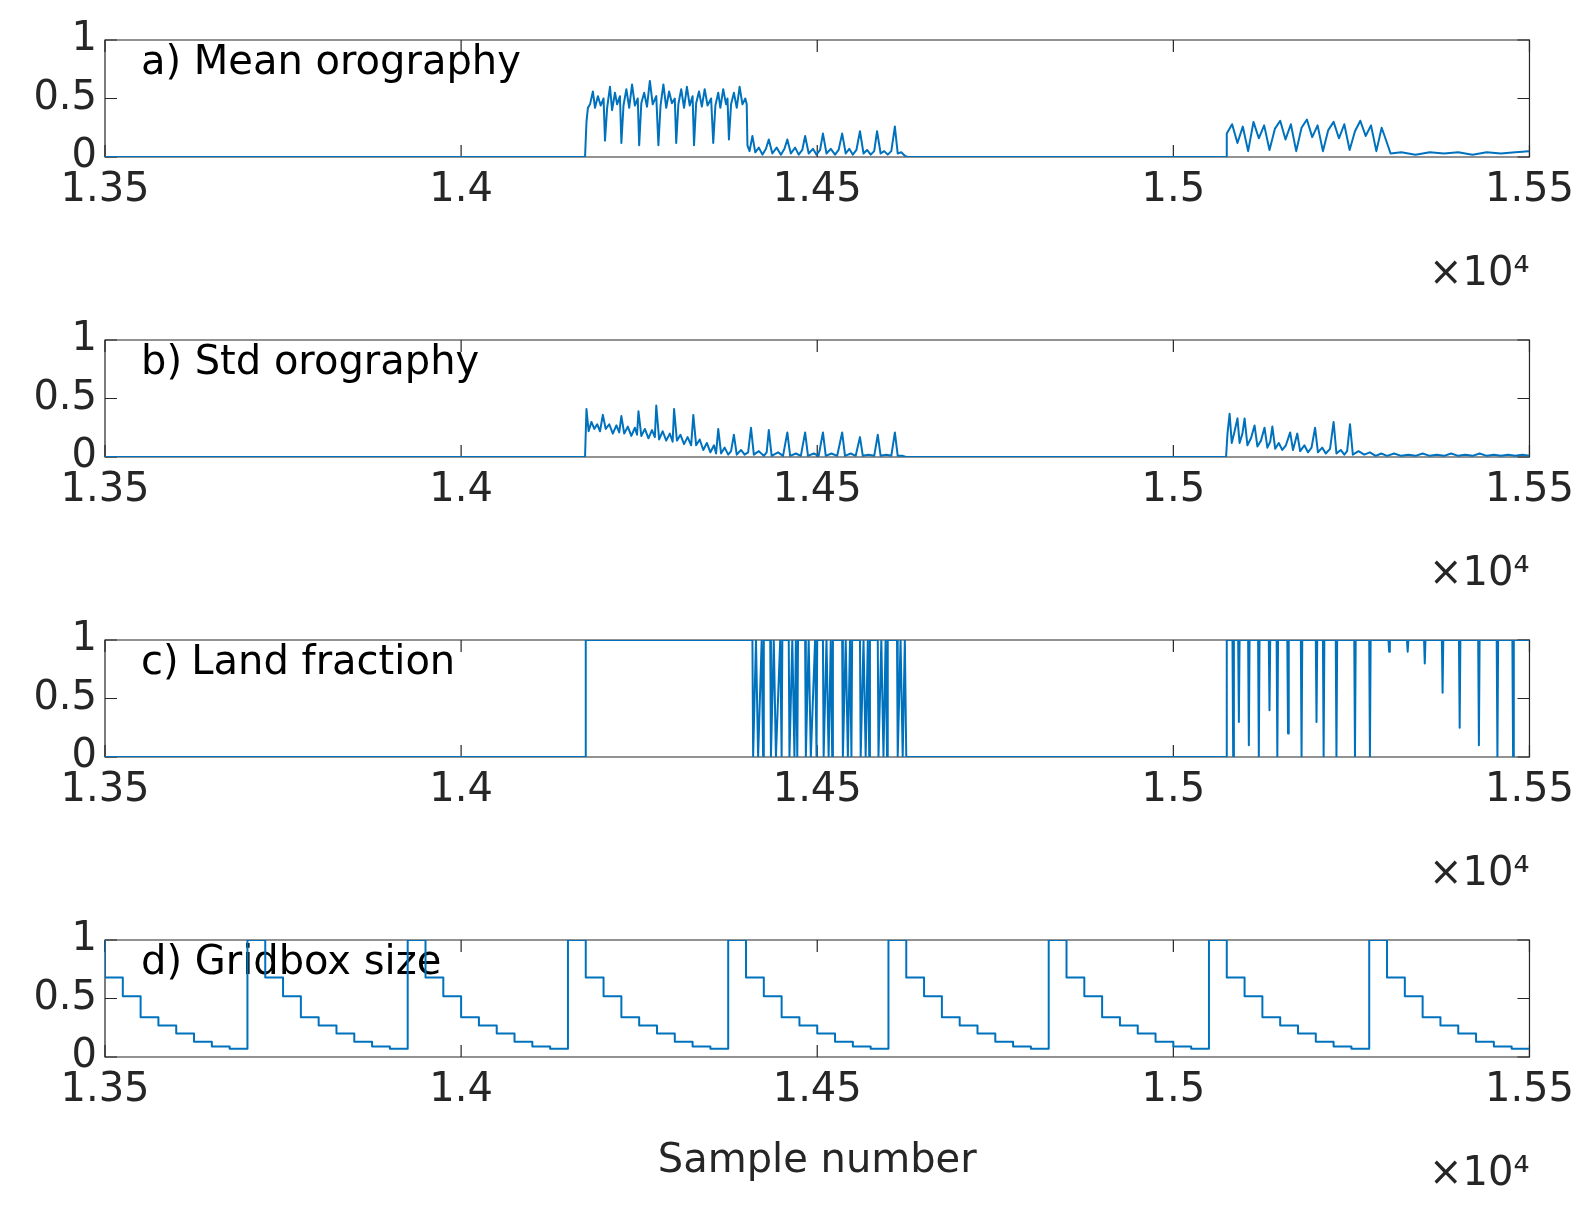 This screenshot has width=1592, height=1205. I want to click on chart-title: c) Land fraction, so click(298, 660).